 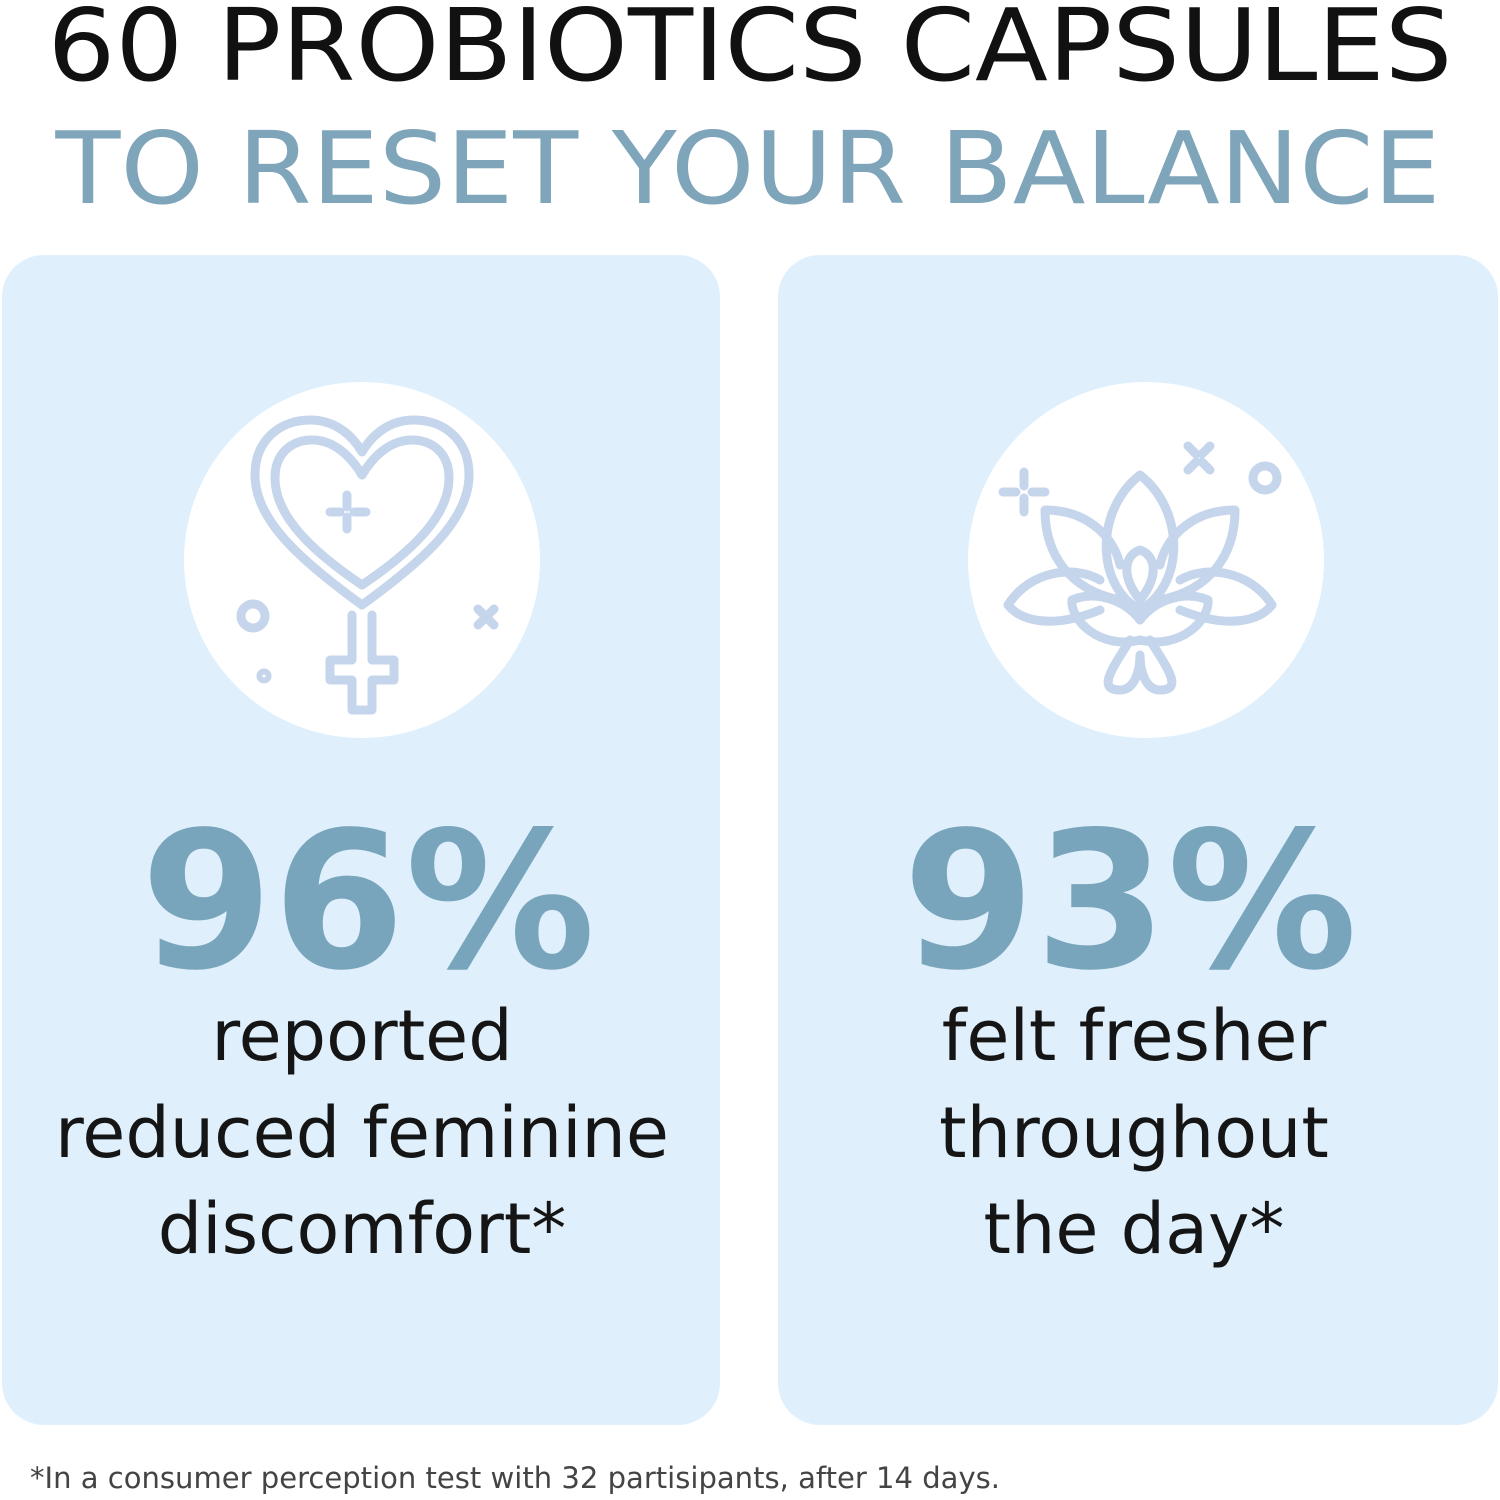 What do you see at coordinates (367, 565) in the screenshot?
I see `female-heart-icon` at bounding box center [367, 565].